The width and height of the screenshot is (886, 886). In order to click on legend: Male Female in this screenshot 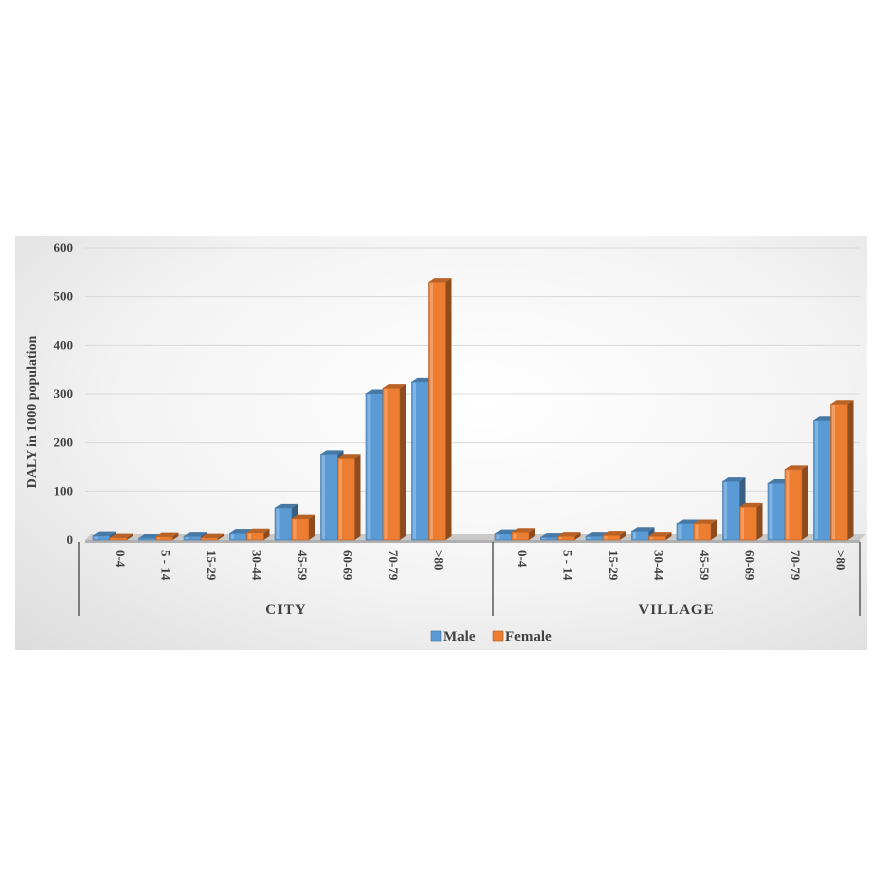, I will do `click(491, 637)`.